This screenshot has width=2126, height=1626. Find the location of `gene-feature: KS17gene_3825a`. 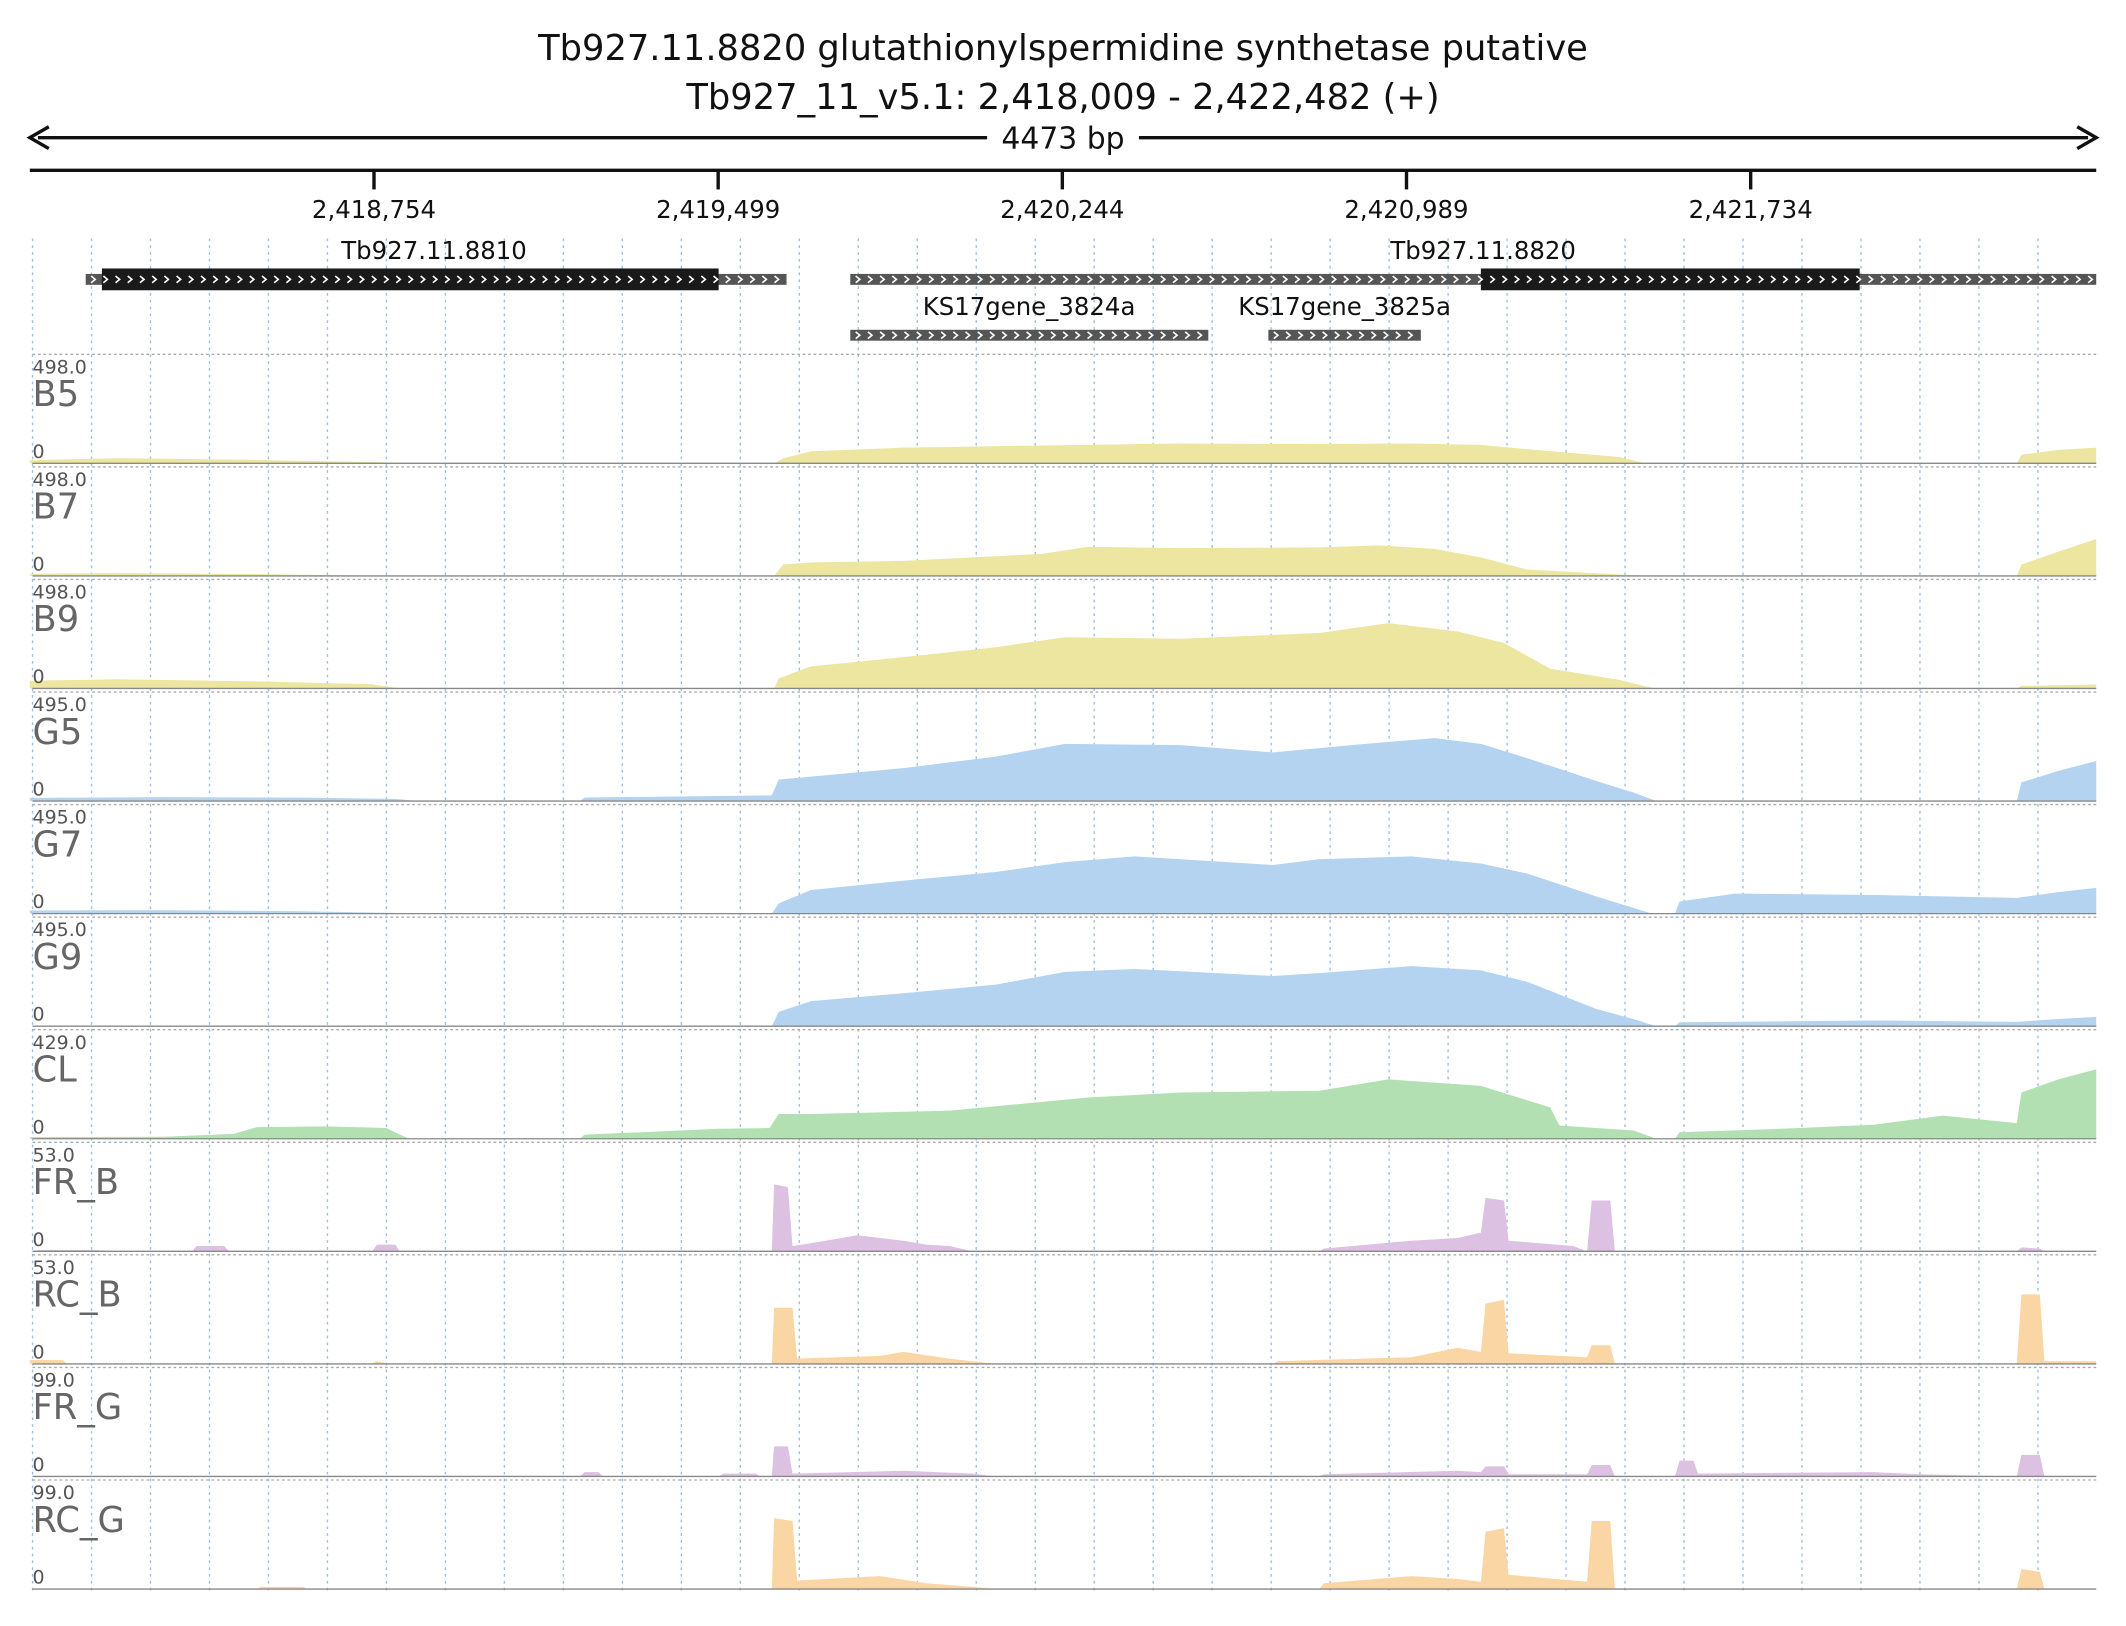

gene-feature: KS17gene_3825a is located at coordinates (1344, 316).